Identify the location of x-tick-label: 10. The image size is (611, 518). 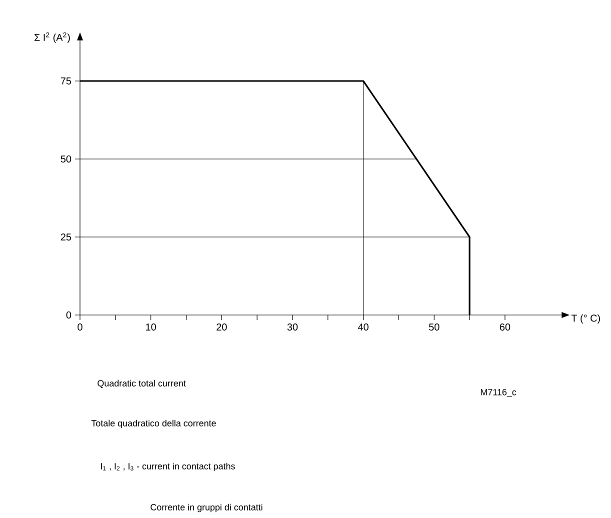
(151, 327).